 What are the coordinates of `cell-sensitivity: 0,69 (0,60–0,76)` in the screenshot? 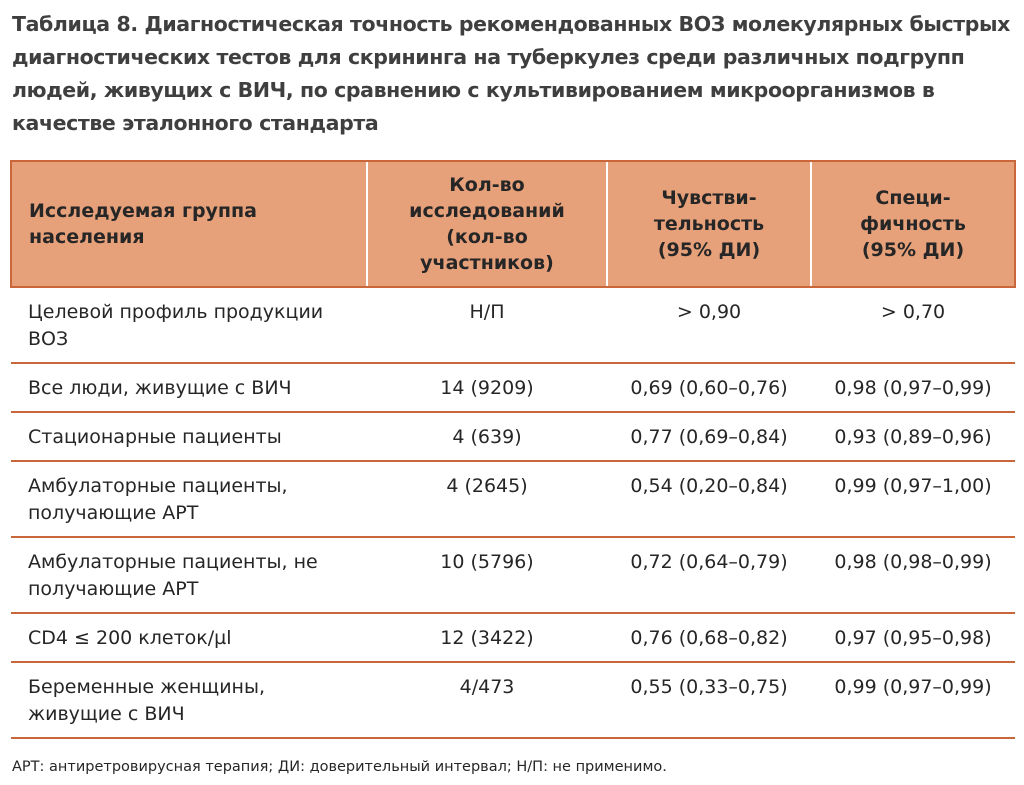 It's located at (709, 388).